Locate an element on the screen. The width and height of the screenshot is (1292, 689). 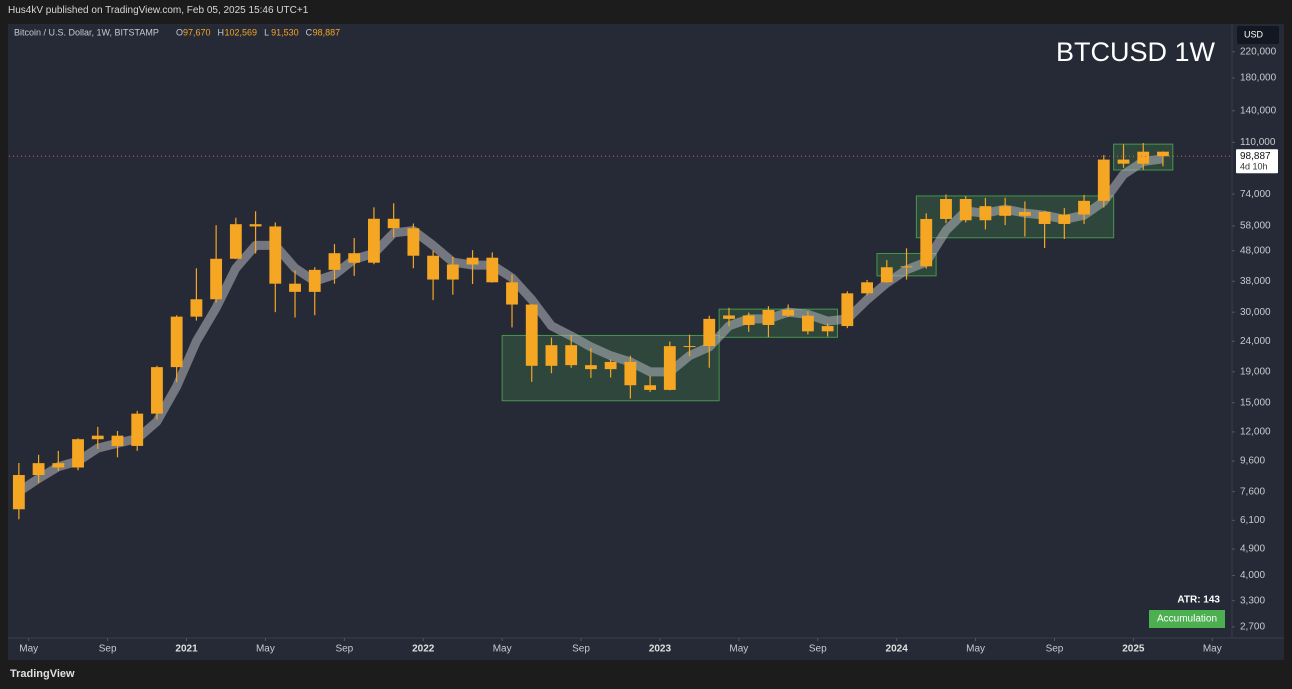
ohlc-key: C is located at coordinates (309, 32).